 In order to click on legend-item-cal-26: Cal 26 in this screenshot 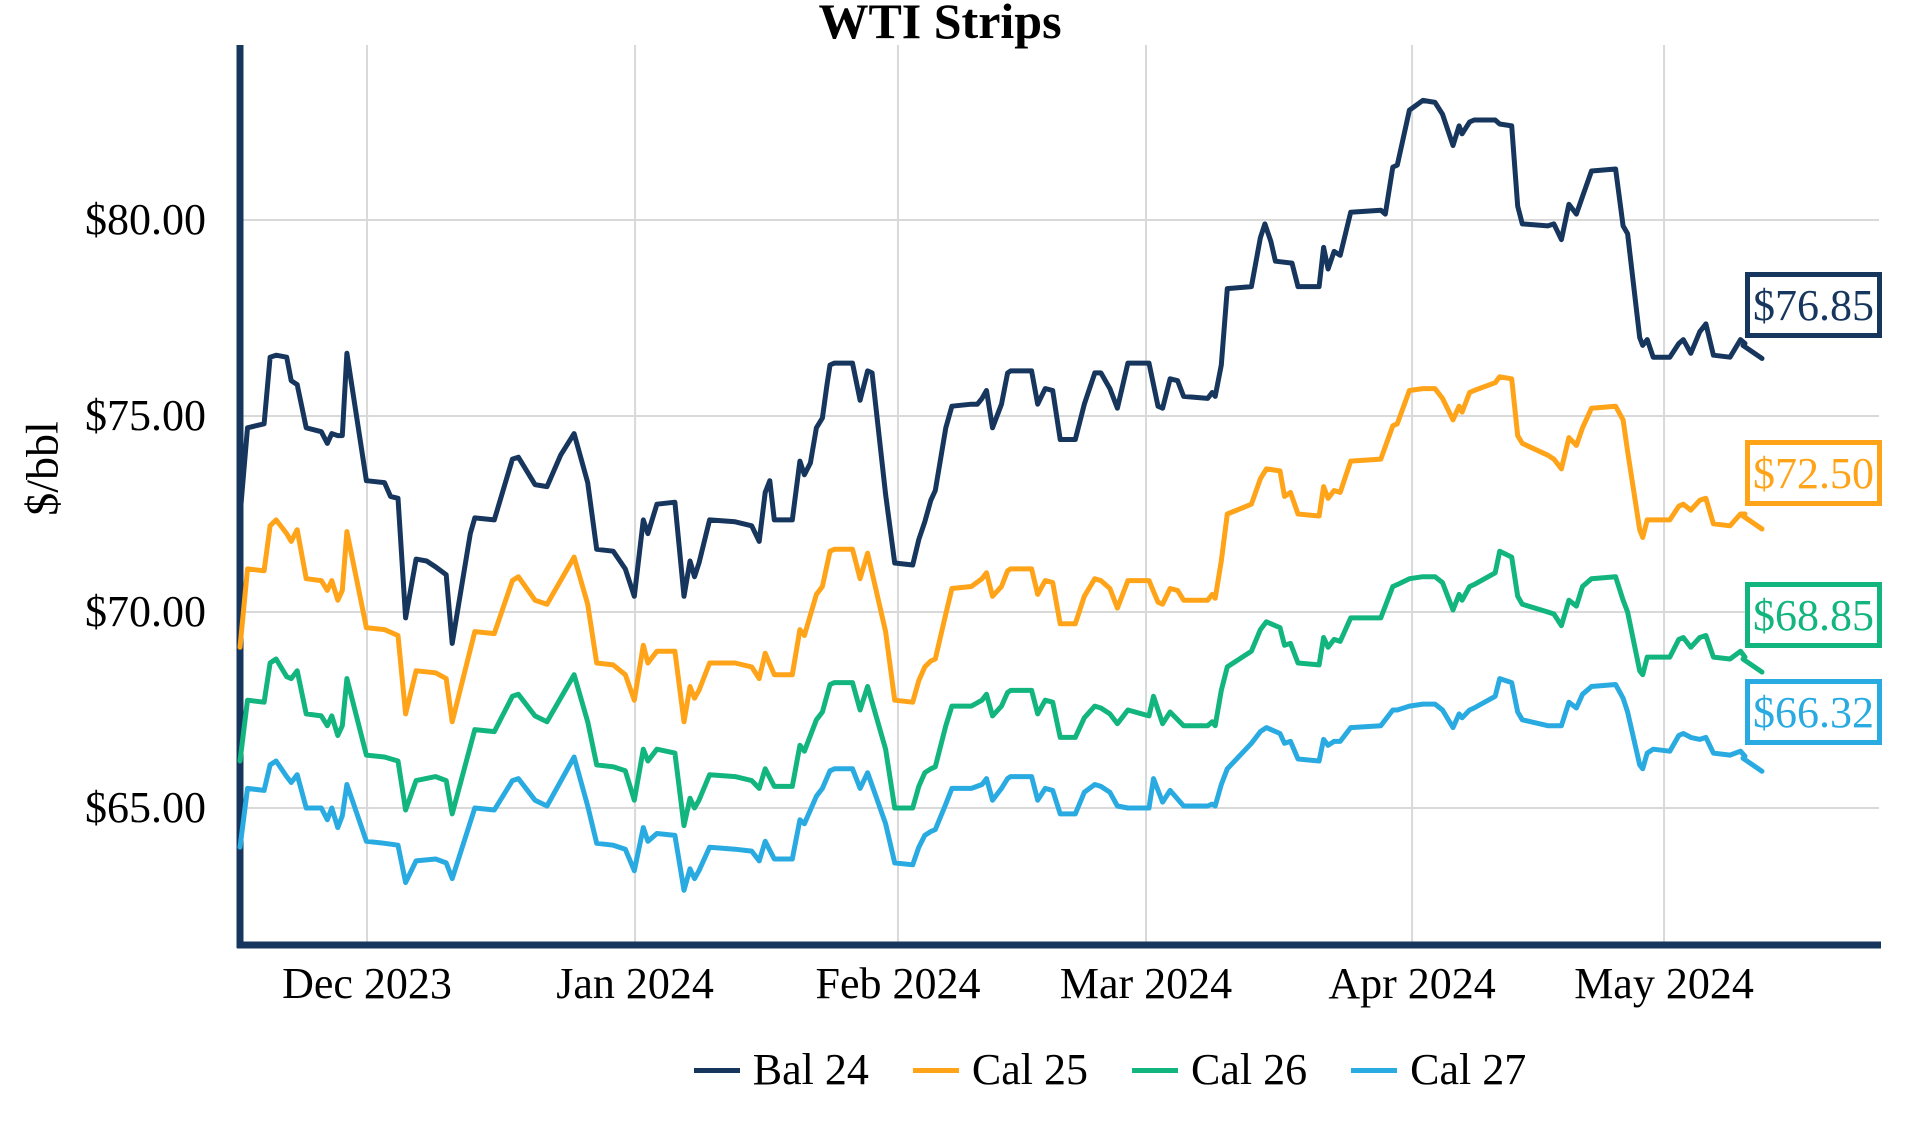, I will do `click(1219, 1070)`.